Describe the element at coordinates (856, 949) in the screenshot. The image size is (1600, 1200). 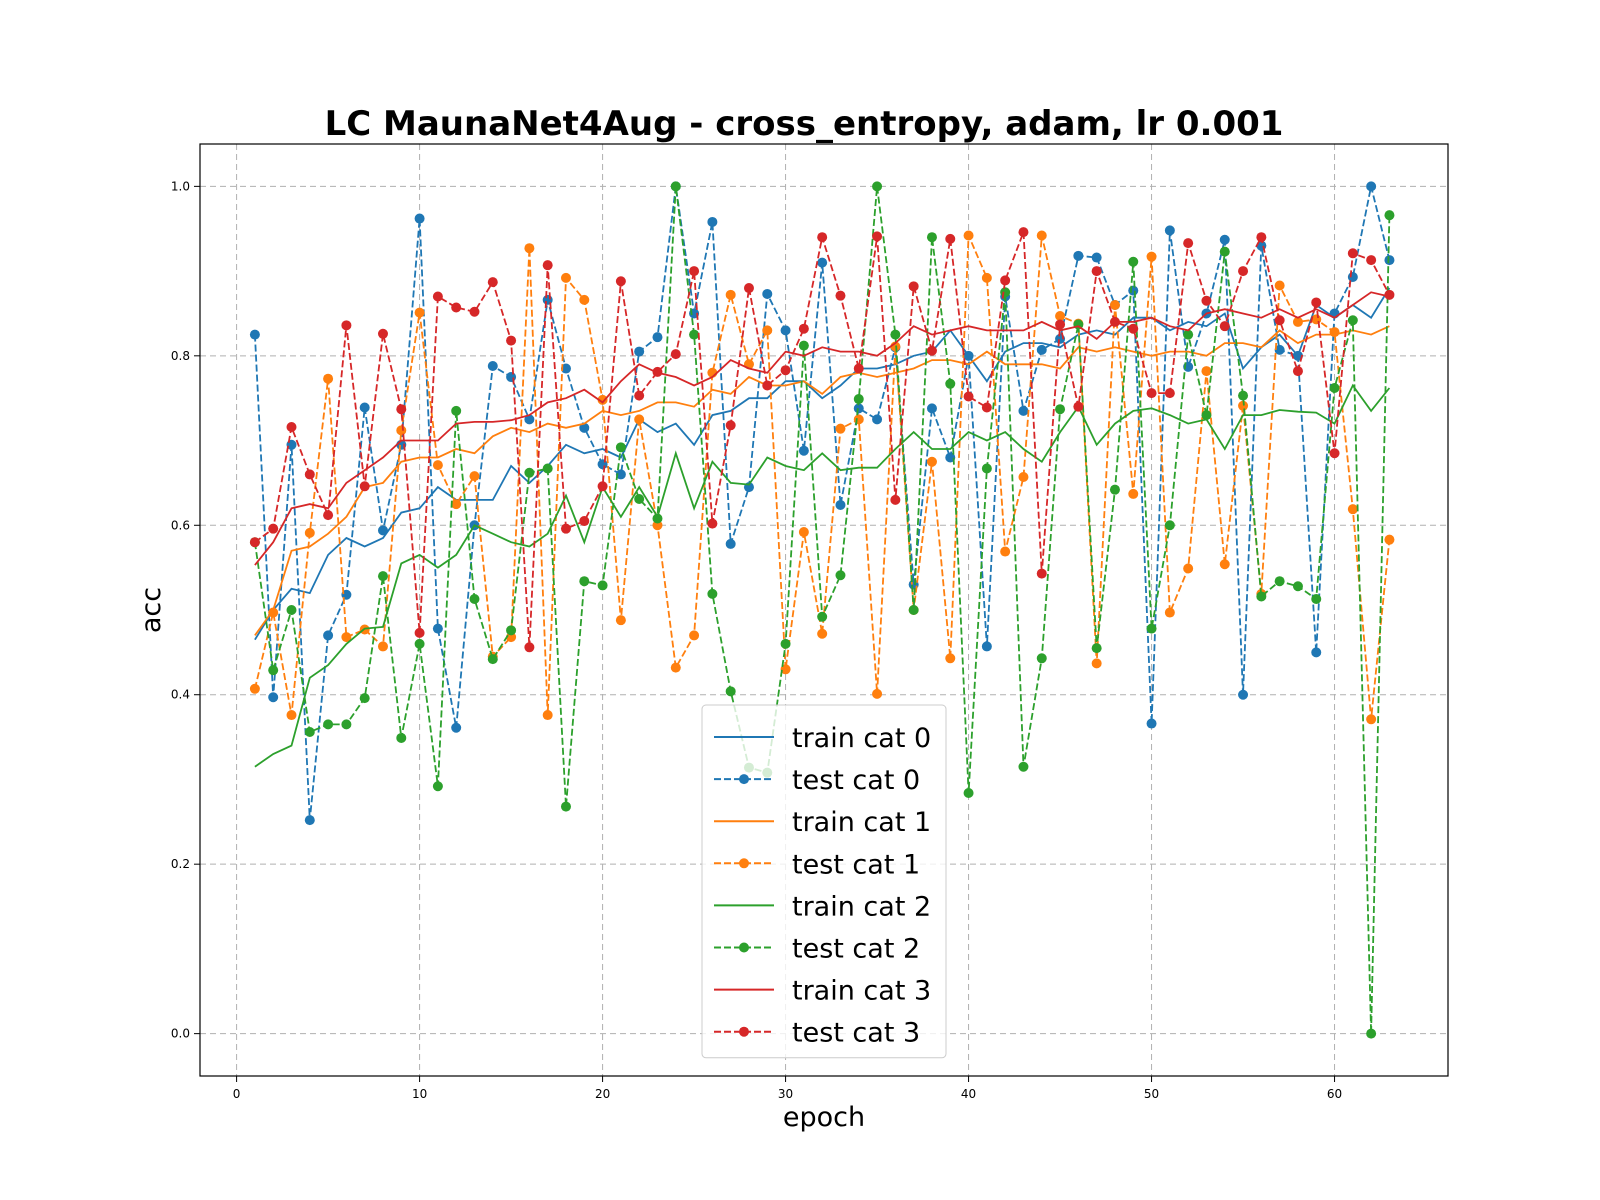
I see `legend-label: test cat 2` at that location.